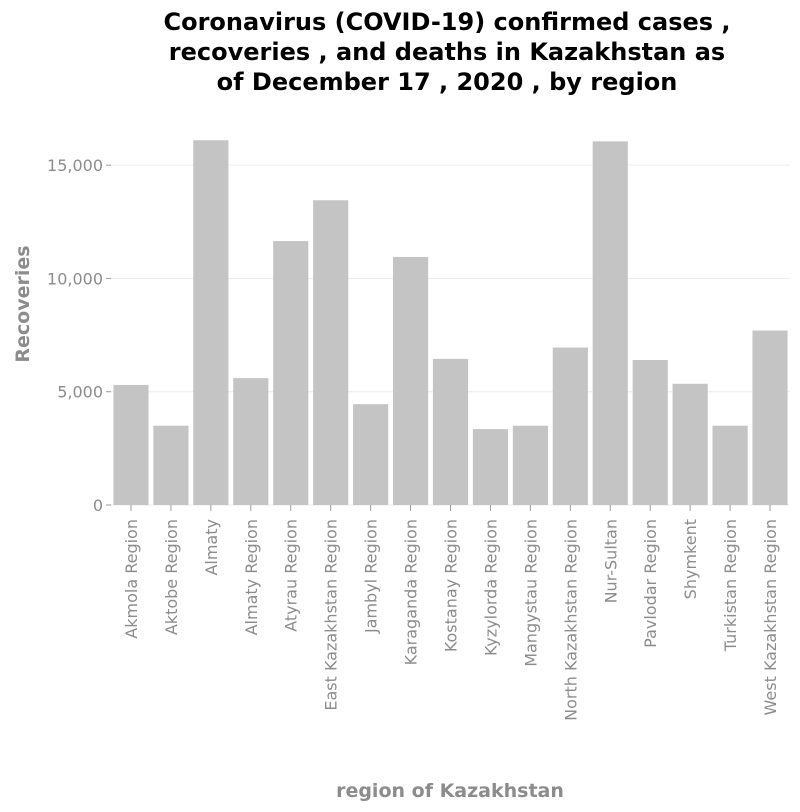 This screenshot has height=812, width=800. Describe the element at coordinates (690, 559) in the screenshot. I see `x-tick-label: Shymkent` at that location.